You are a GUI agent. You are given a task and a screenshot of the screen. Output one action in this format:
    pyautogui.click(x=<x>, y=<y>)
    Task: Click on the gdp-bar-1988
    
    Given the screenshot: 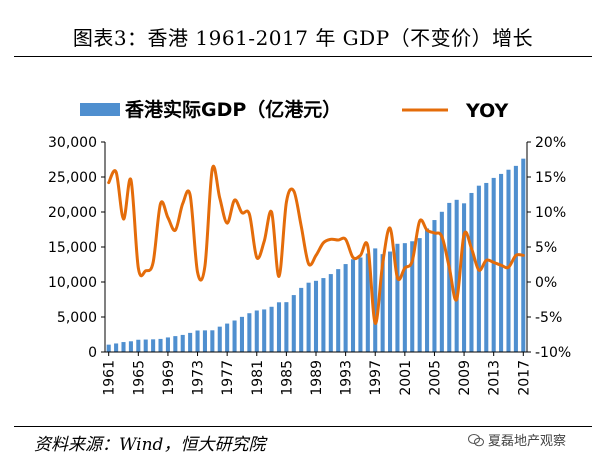 What is the action you would take?
    pyautogui.click(x=308, y=317)
    